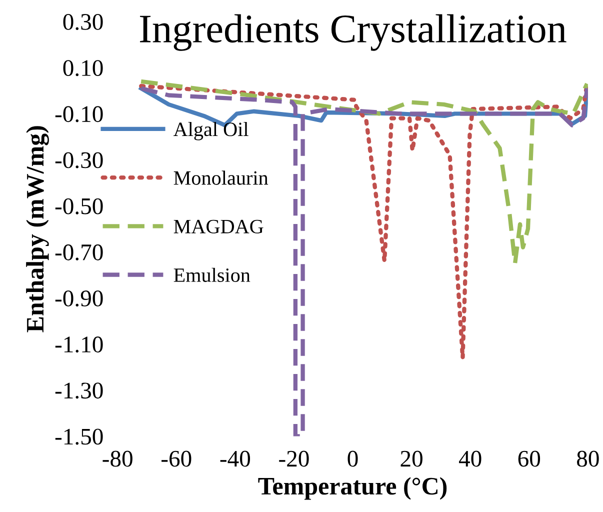 The width and height of the screenshot is (603, 512). What do you see at coordinates (79, 160) in the screenshot?
I see `y-tick-label: -0.30` at bounding box center [79, 160].